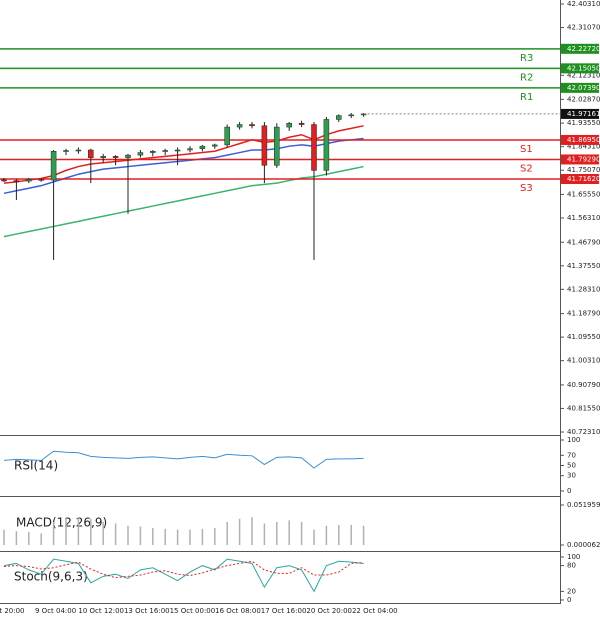 This screenshot has height=619, width=600. Describe the element at coordinates (583, 505) in the screenshot. I see `y-tick-label: 0.051959` at that location.